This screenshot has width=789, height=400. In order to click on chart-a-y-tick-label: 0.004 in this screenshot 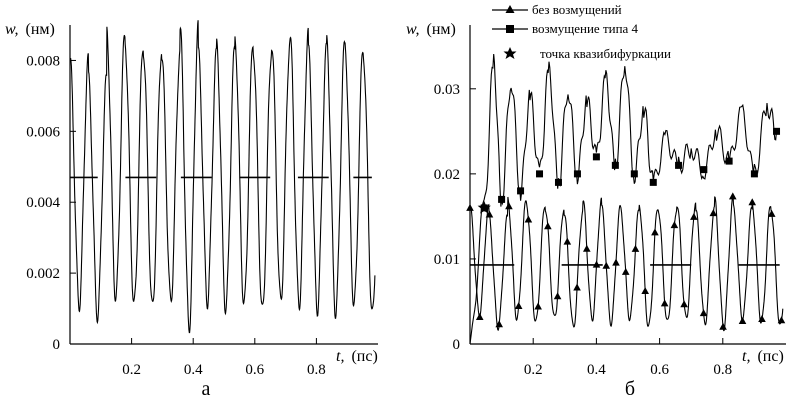, I will do `click(43, 203)`.